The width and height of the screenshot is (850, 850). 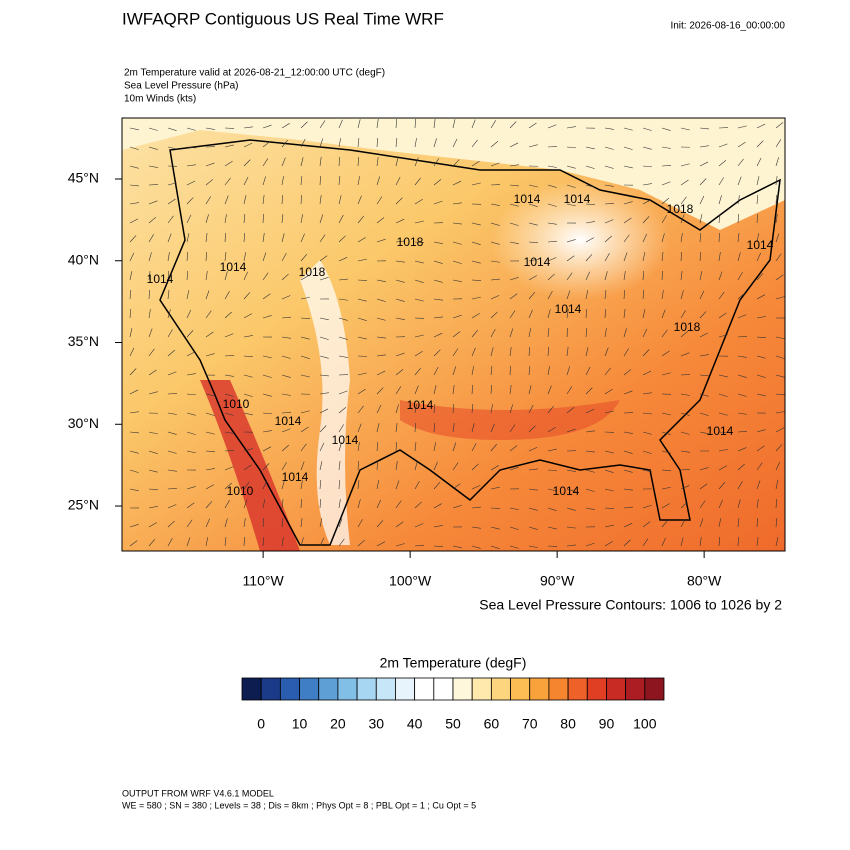 What do you see at coordinates (420, 405) in the screenshot?
I see `contour-label: 1014` at bounding box center [420, 405].